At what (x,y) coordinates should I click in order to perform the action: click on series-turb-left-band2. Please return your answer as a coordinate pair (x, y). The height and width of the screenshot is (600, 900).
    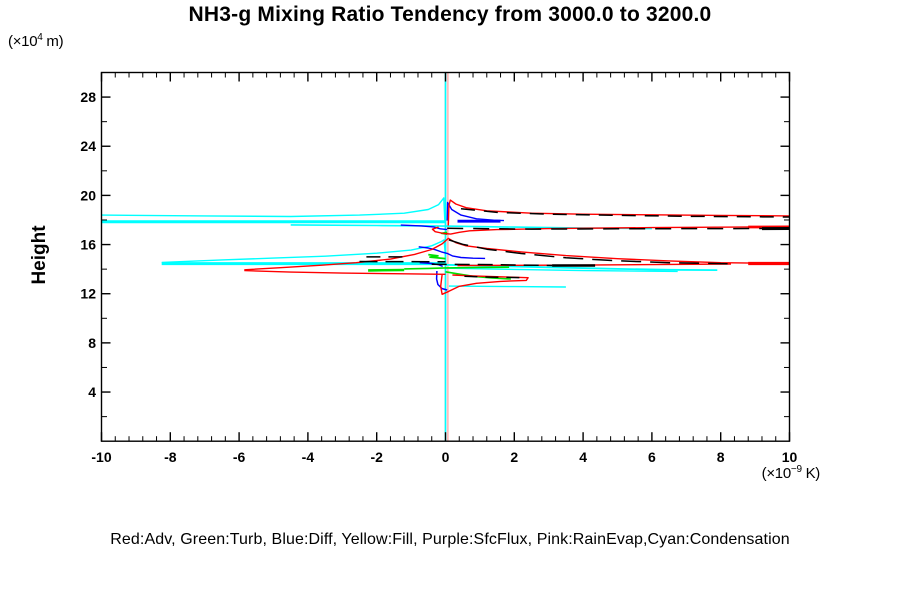
    Looking at the image, I should click on (457, 268).